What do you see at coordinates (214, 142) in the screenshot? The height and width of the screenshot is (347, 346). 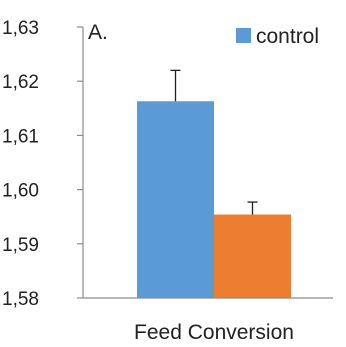 I see `error-bars` at bounding box center [214, 142].